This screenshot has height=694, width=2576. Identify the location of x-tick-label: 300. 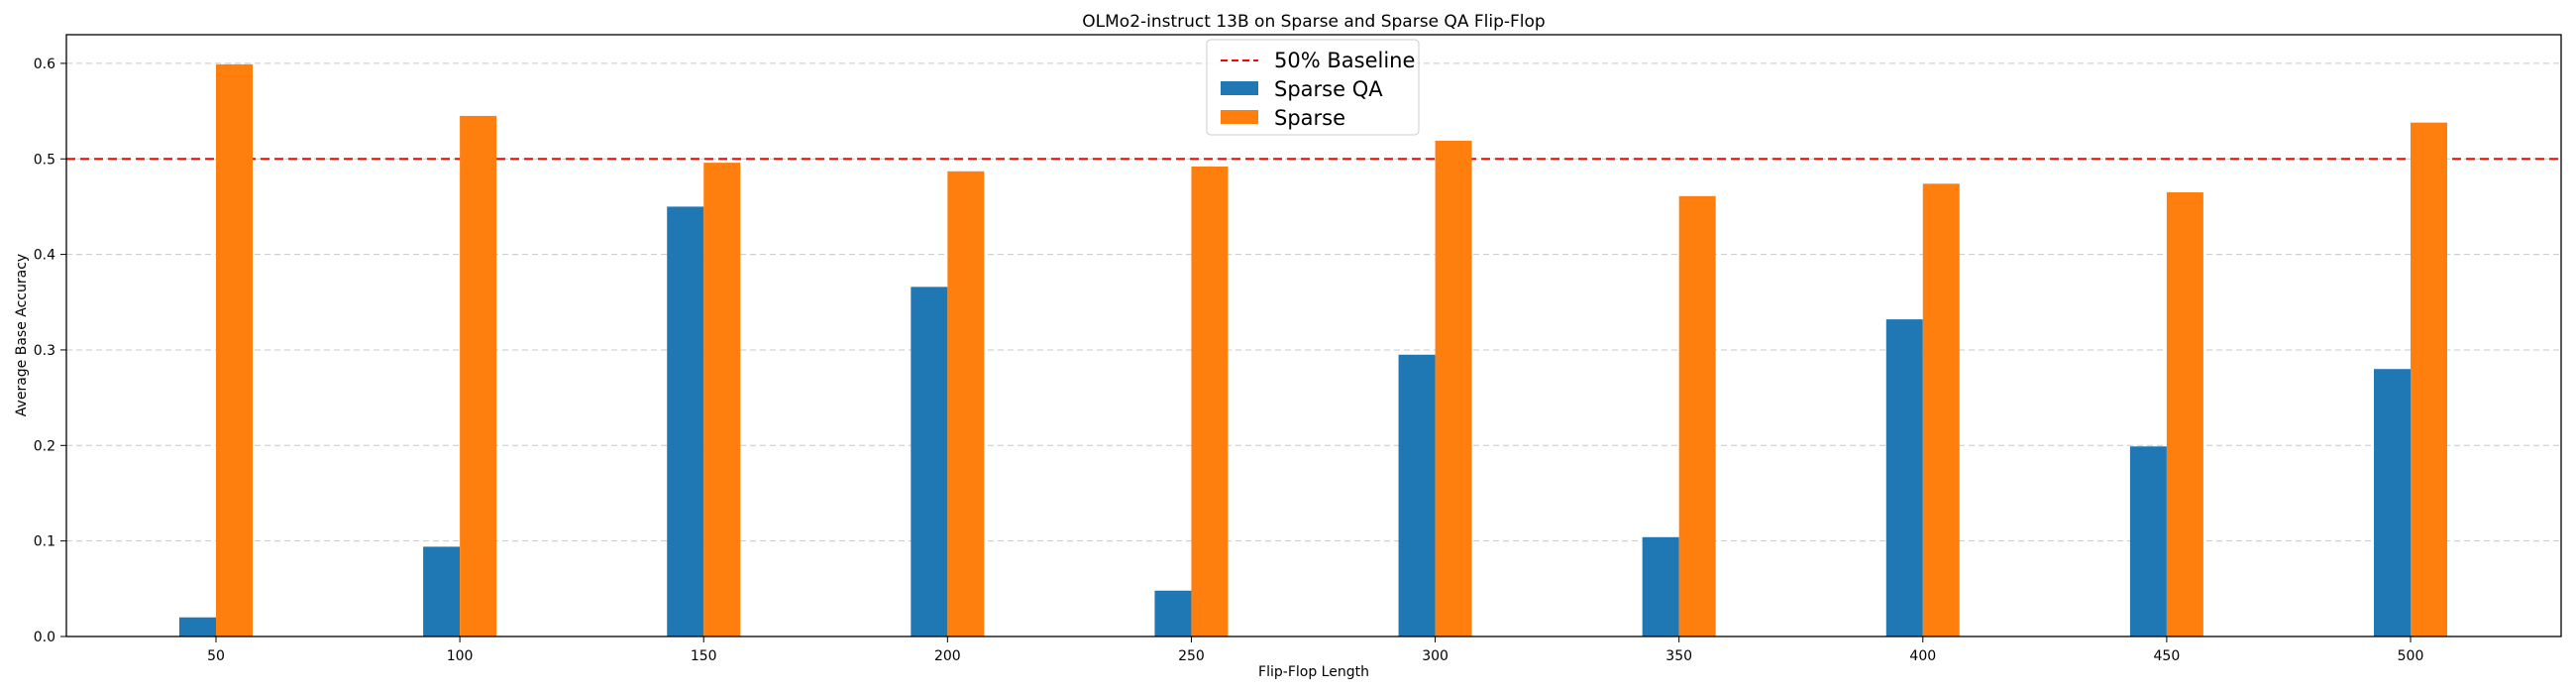
(1435, 656).